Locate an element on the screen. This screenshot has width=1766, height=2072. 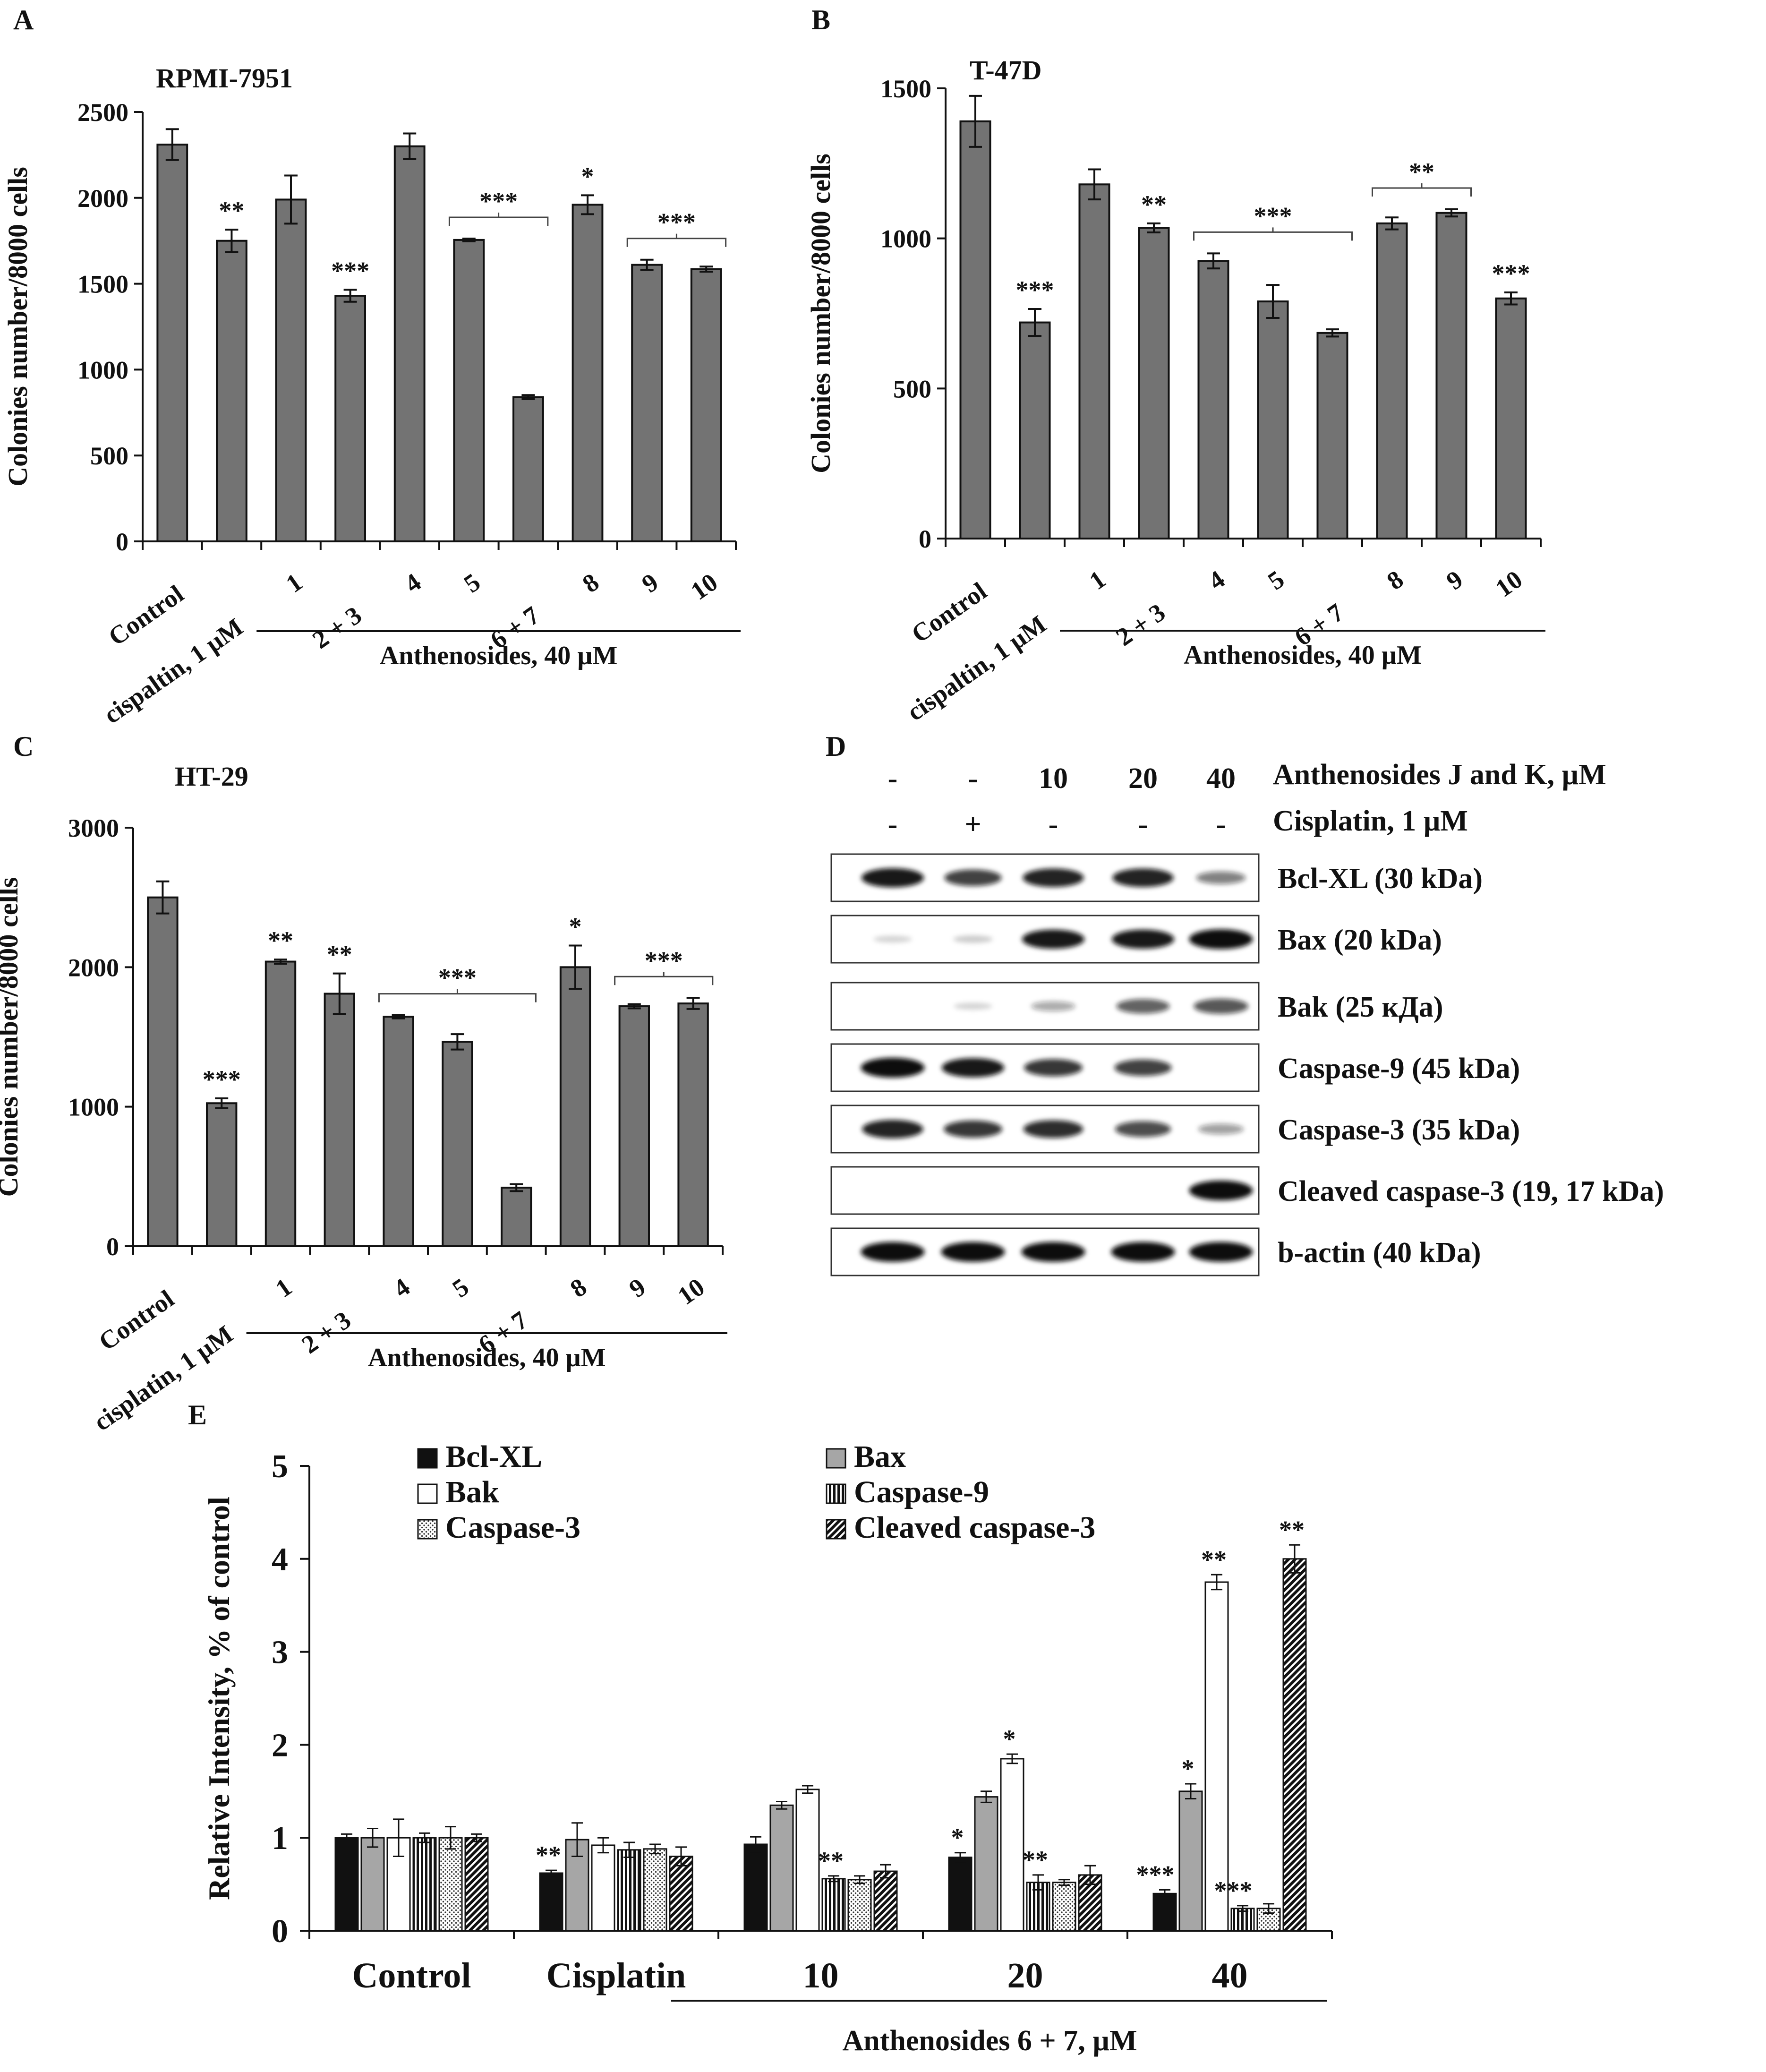
group-label: Anthenosides, 40 µM is located at coordinates (499, 655).